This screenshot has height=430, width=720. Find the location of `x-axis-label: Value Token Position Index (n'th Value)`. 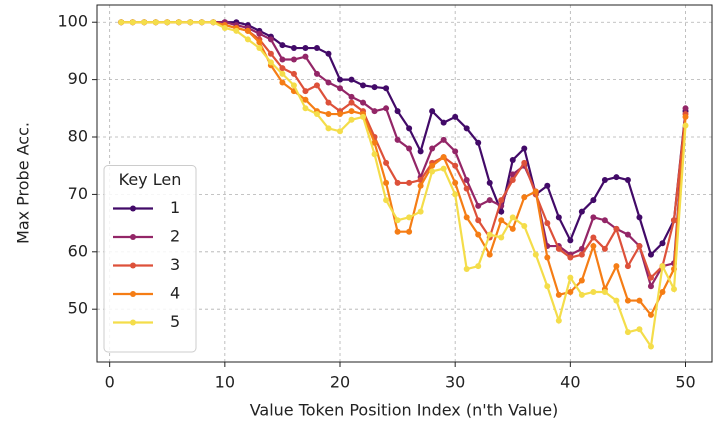

x-axis-label: Value Token Position Index (n'th Value) is located at coordinates (404, 410).